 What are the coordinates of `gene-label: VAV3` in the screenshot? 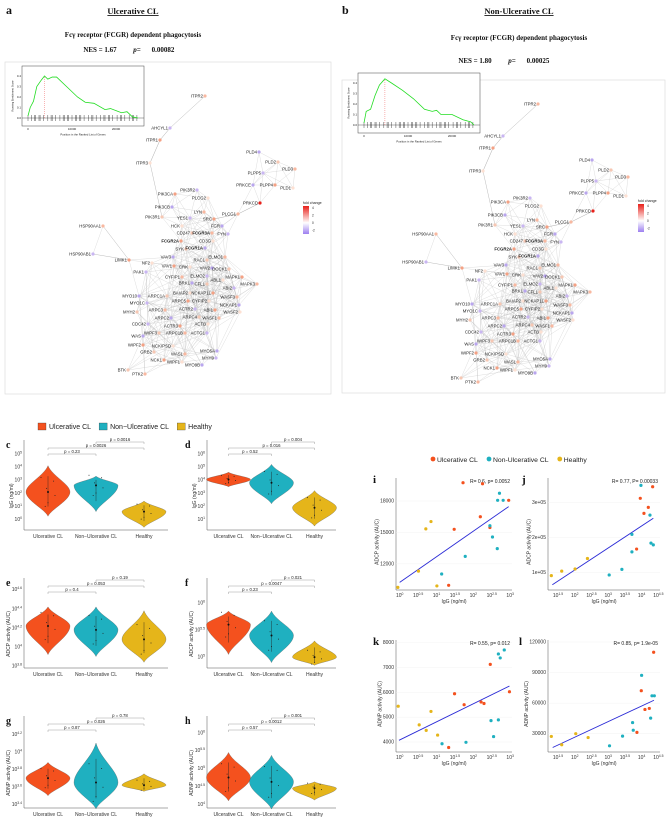 It's located at (499, 265).